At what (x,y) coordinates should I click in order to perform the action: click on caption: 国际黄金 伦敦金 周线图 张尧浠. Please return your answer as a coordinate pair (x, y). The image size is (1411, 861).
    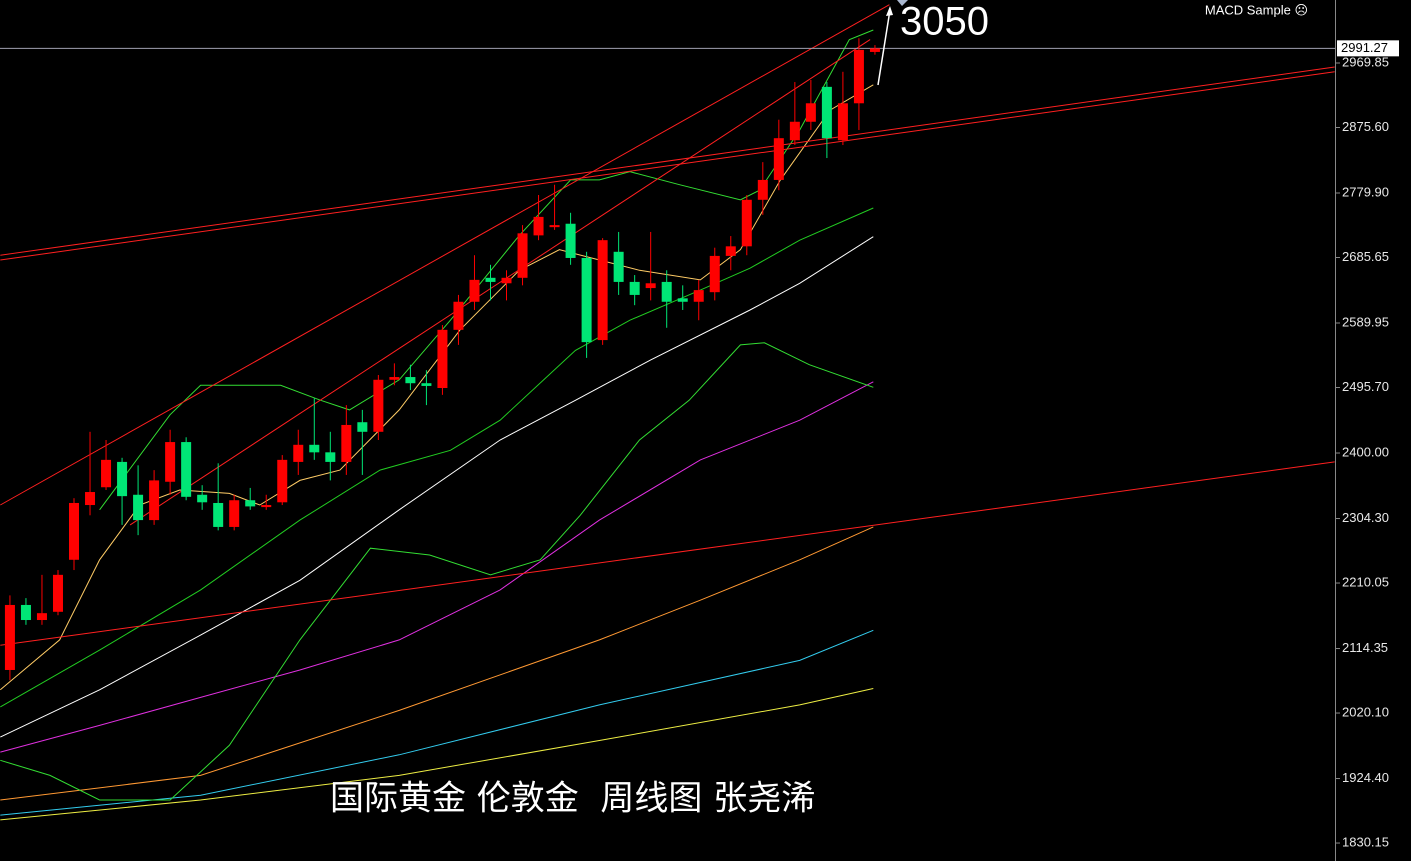
    Looking at the image, I should click on (572, 799).